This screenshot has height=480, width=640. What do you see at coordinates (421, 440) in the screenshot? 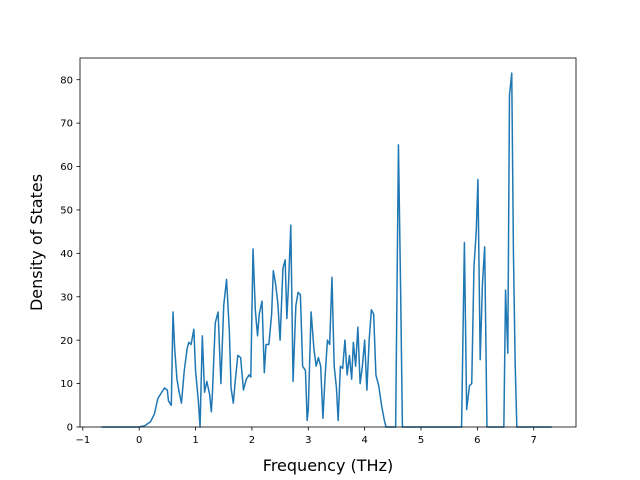
I see `x-tick-label: 5` at bounding box center [421, 440].